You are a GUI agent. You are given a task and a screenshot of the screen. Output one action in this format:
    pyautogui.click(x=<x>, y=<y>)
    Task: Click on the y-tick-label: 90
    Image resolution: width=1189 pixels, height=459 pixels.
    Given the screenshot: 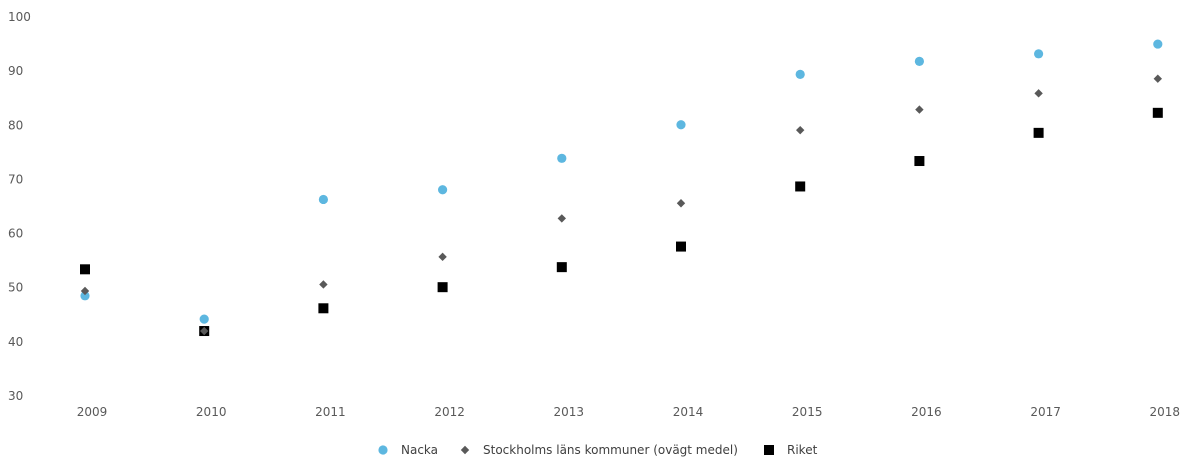 What is the action you would take?
    pyautogui.click(x=15, y=71)
    